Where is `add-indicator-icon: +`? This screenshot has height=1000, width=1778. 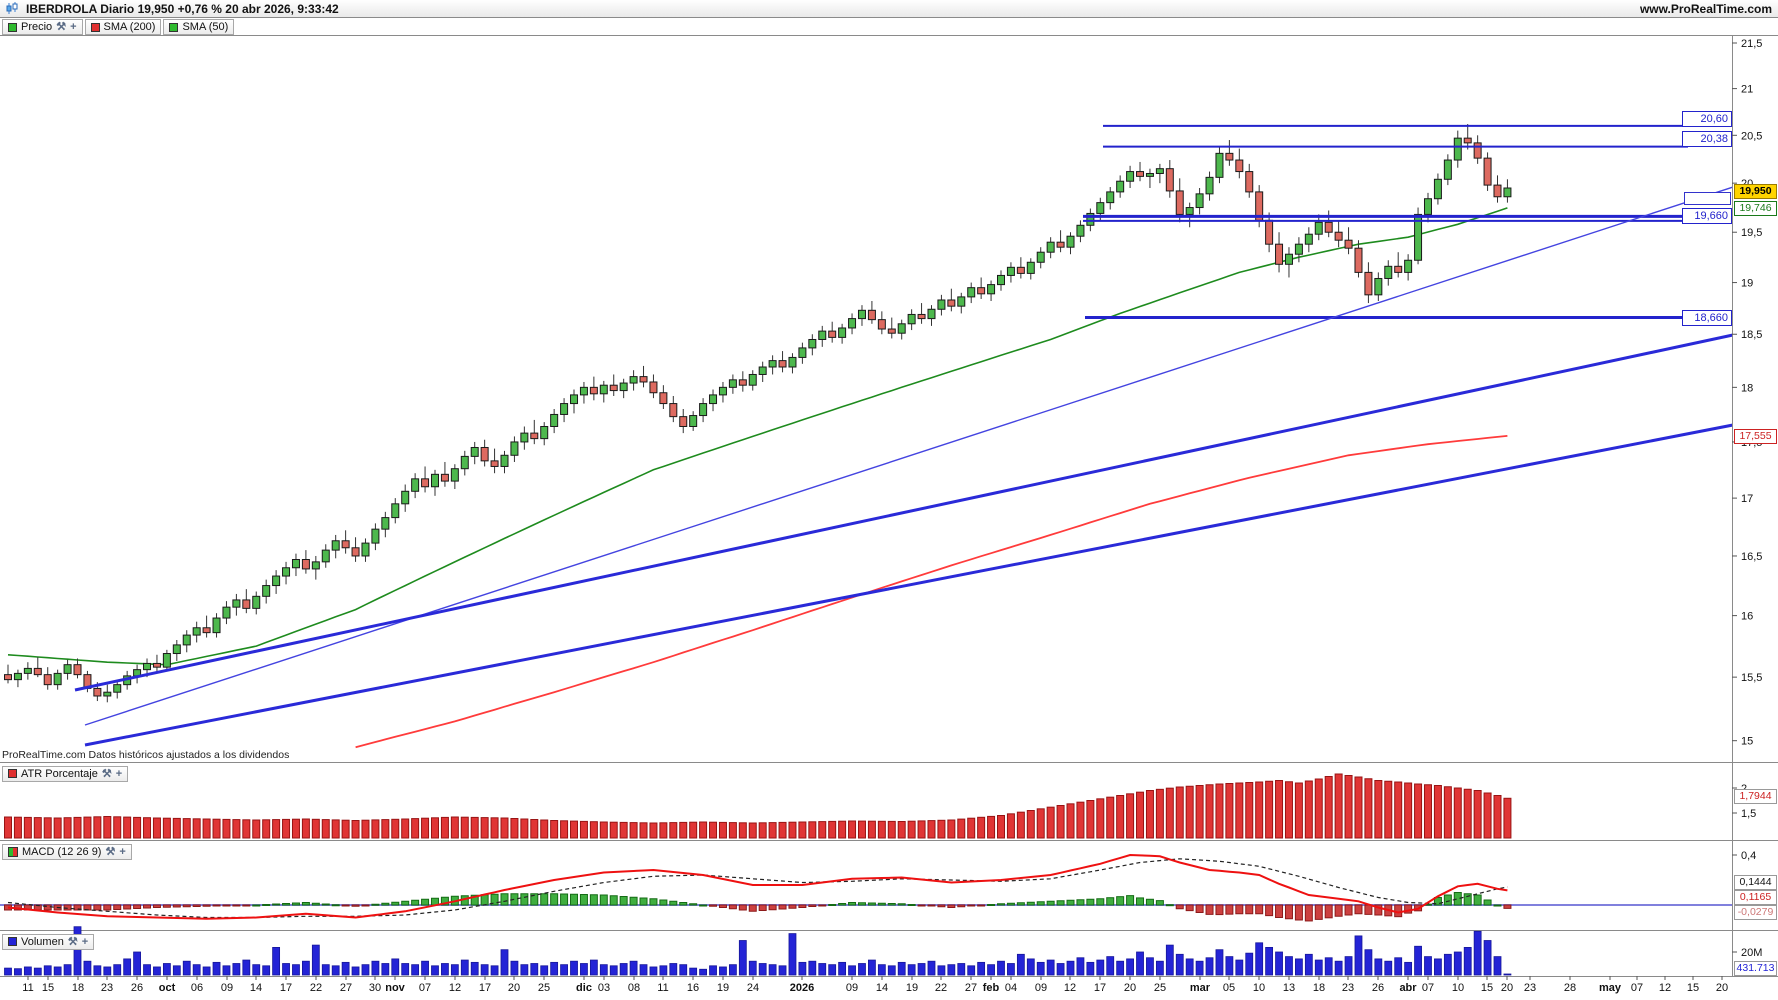
add-indicator-icon: + is located at coordinates (73, 27).